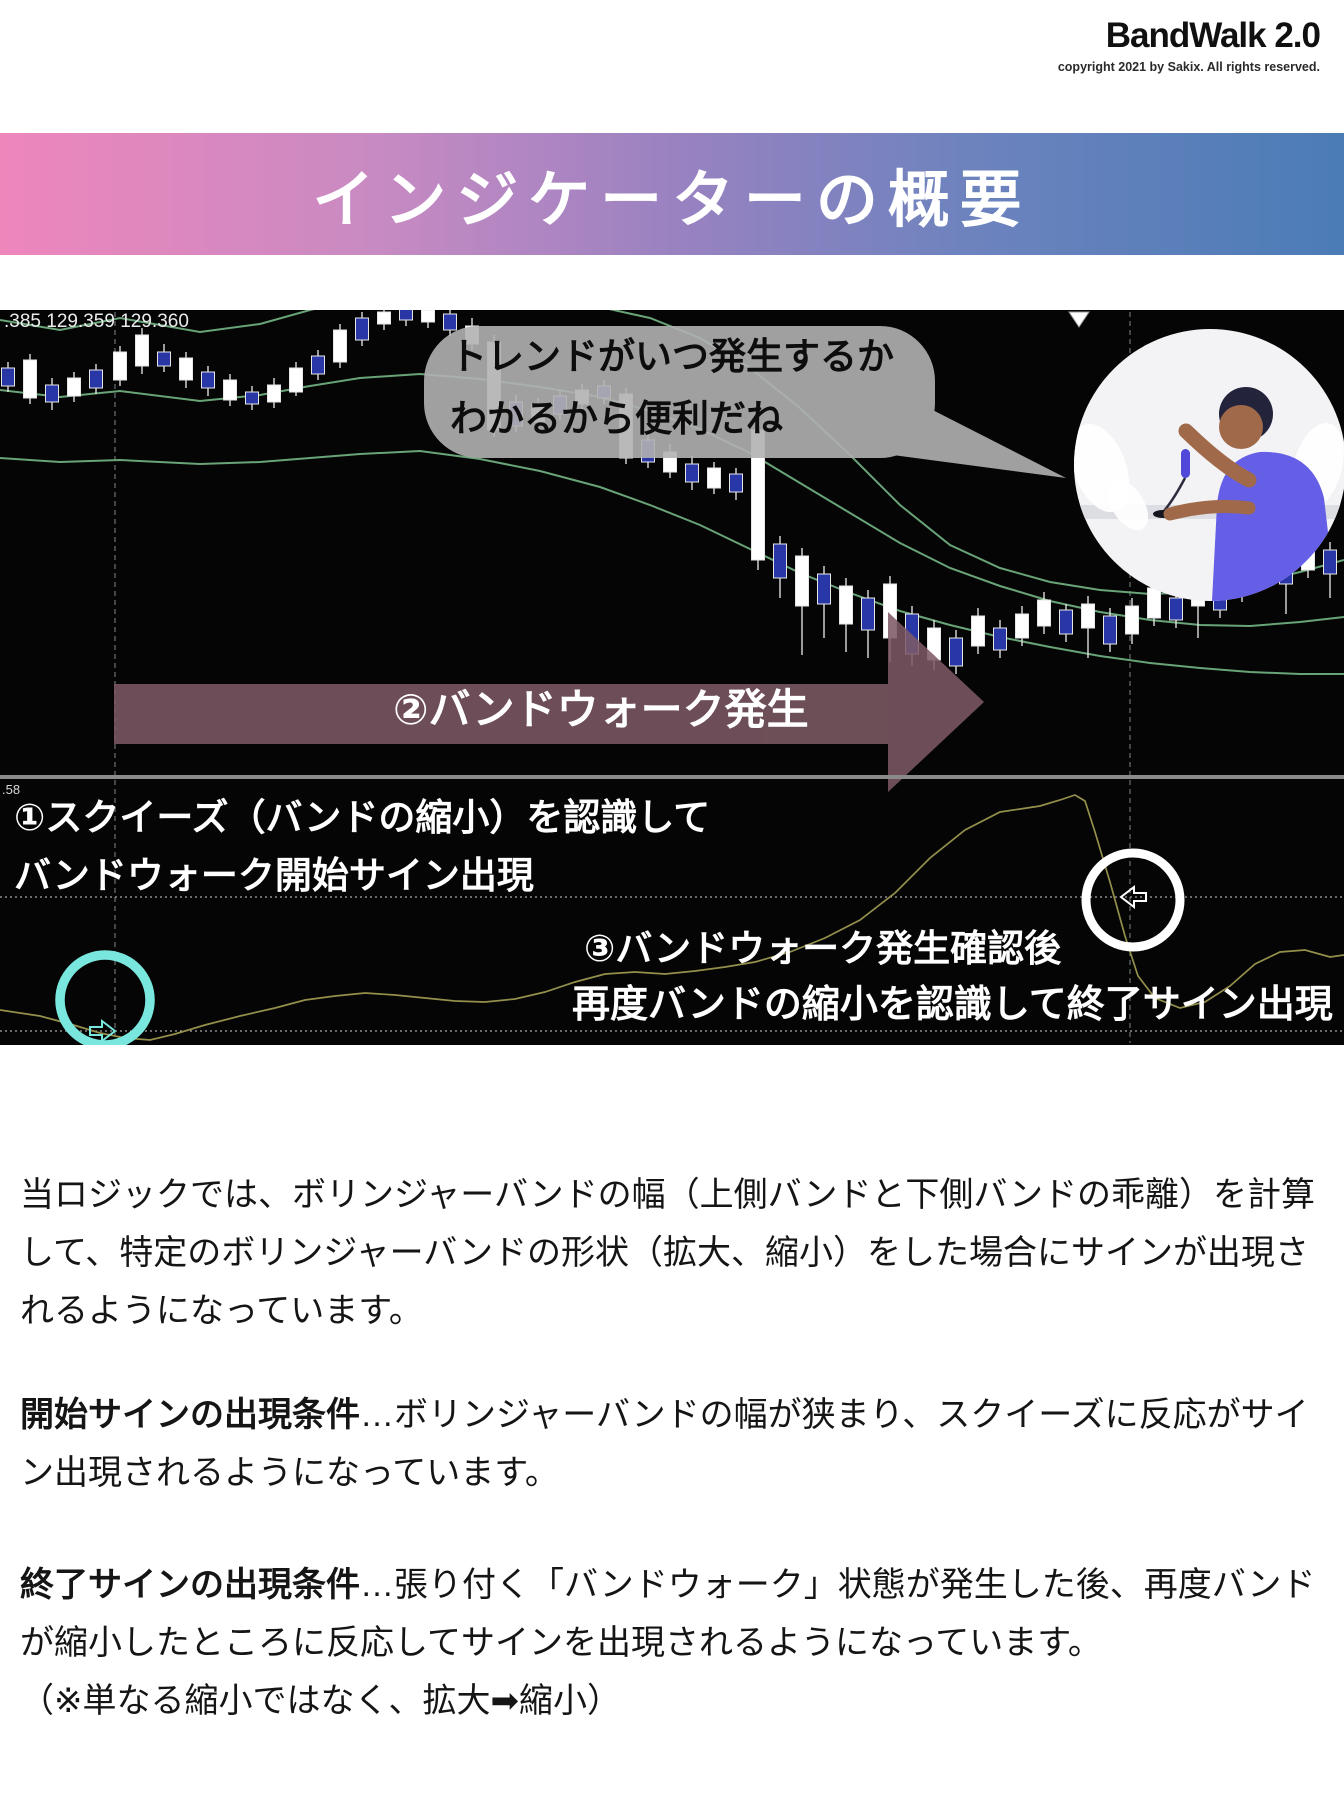  Describe the element at coordinates (616, 418) in the screenshot. I see `speech-bubble-text-line2: わかるから便利だね` at that location.